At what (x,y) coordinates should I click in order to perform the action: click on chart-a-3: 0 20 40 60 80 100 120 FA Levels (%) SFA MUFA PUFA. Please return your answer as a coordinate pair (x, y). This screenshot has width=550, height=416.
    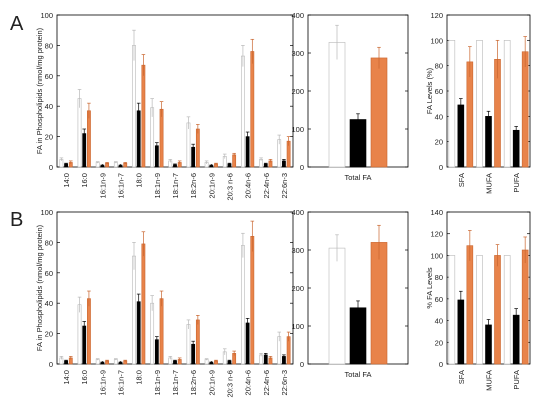
    Looking at the image, I should click on (478, 102).